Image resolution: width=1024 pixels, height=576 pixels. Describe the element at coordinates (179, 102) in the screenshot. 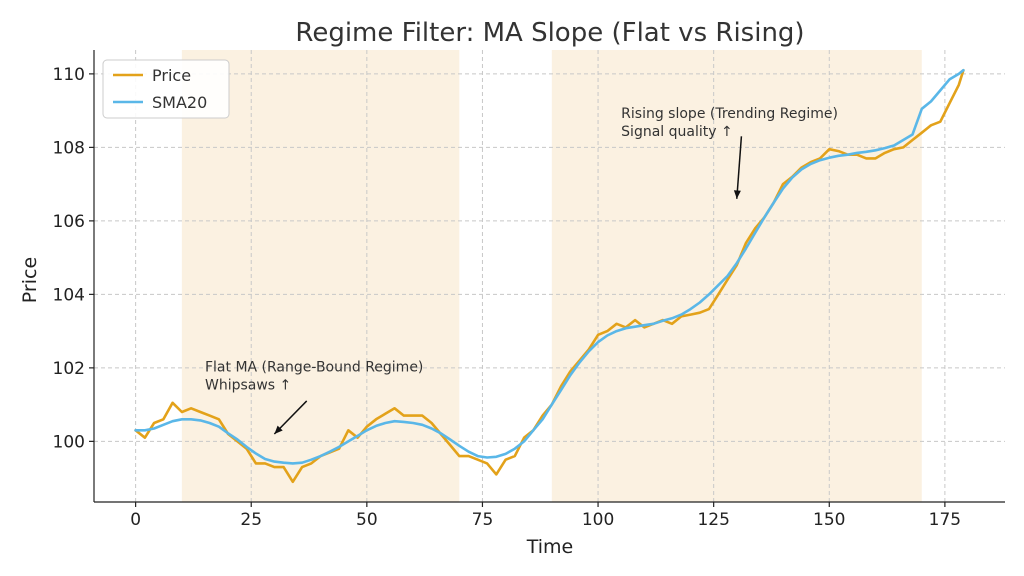

I see `legend-label-sma20: SMA20` at that location.